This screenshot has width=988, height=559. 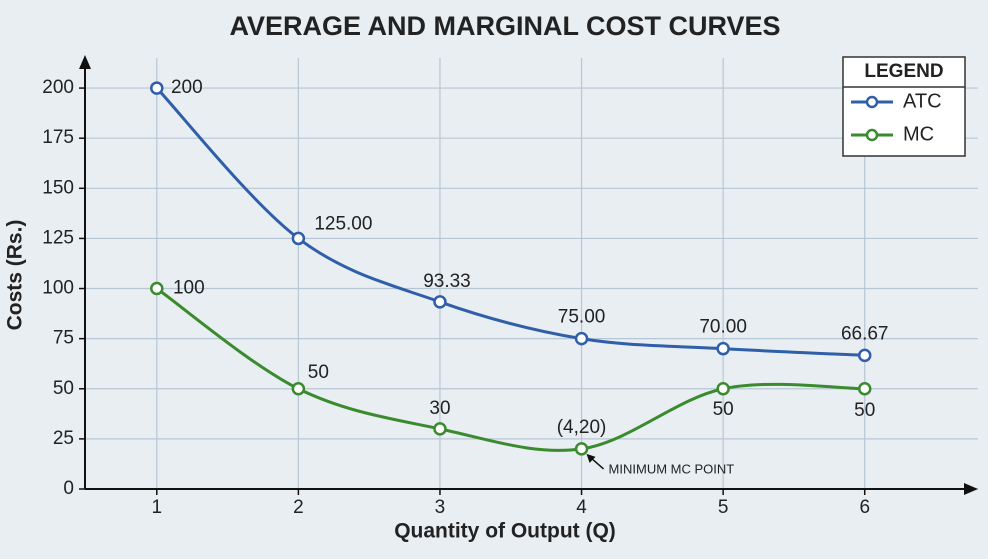 I want to click on value-label: 30, so click(x=439, y=408).